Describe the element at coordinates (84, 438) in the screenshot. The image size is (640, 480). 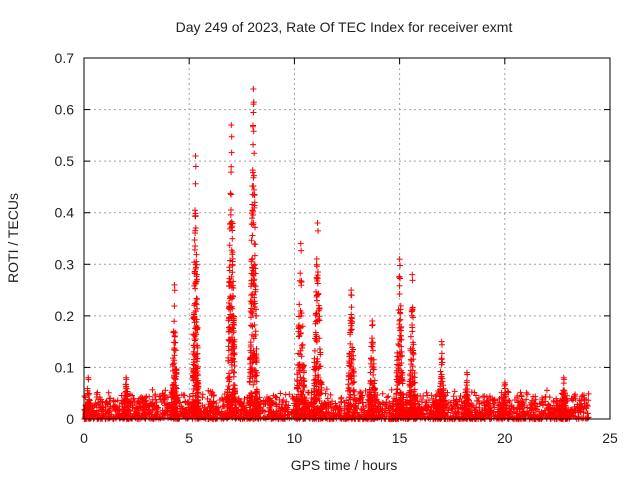
I see `x-tick-label: 0` at that location.